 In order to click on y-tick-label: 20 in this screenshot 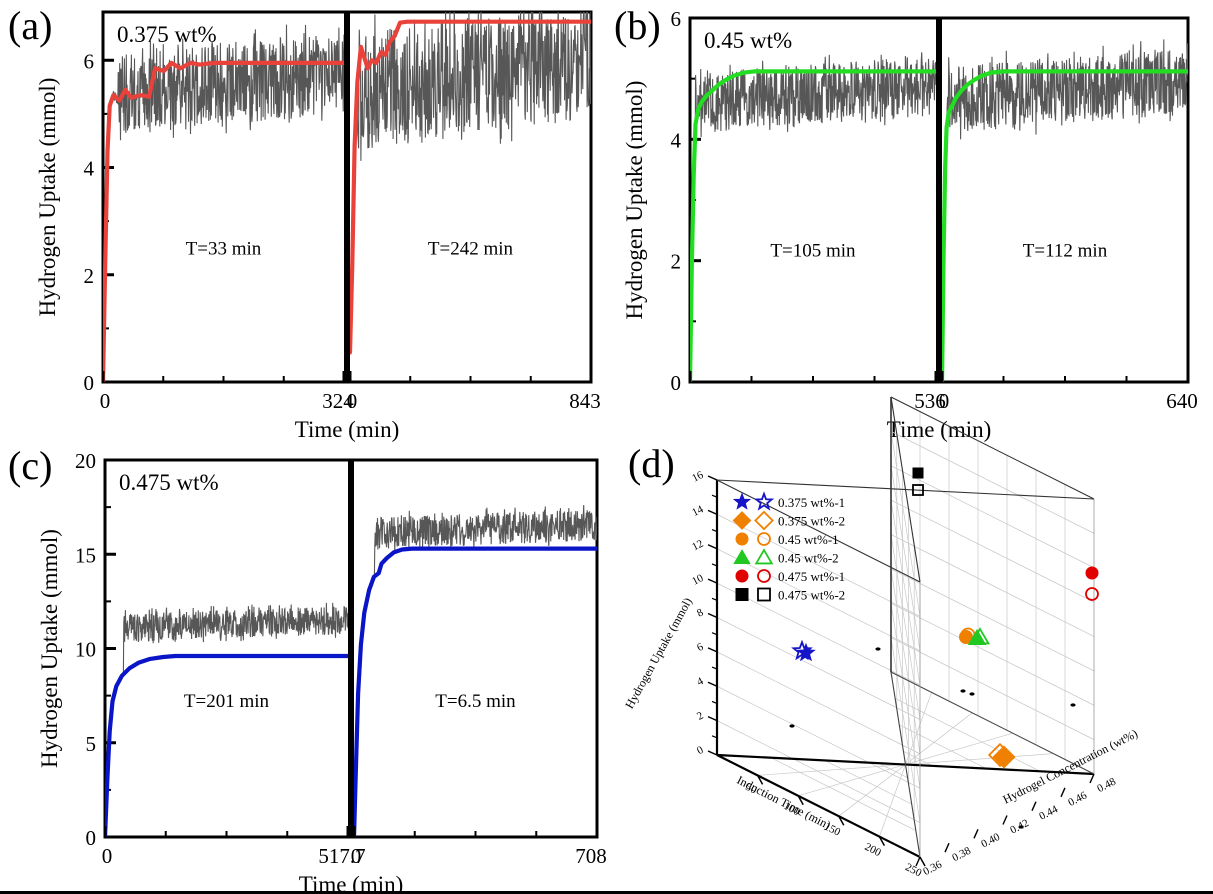, I will do `click(85, 461)`.